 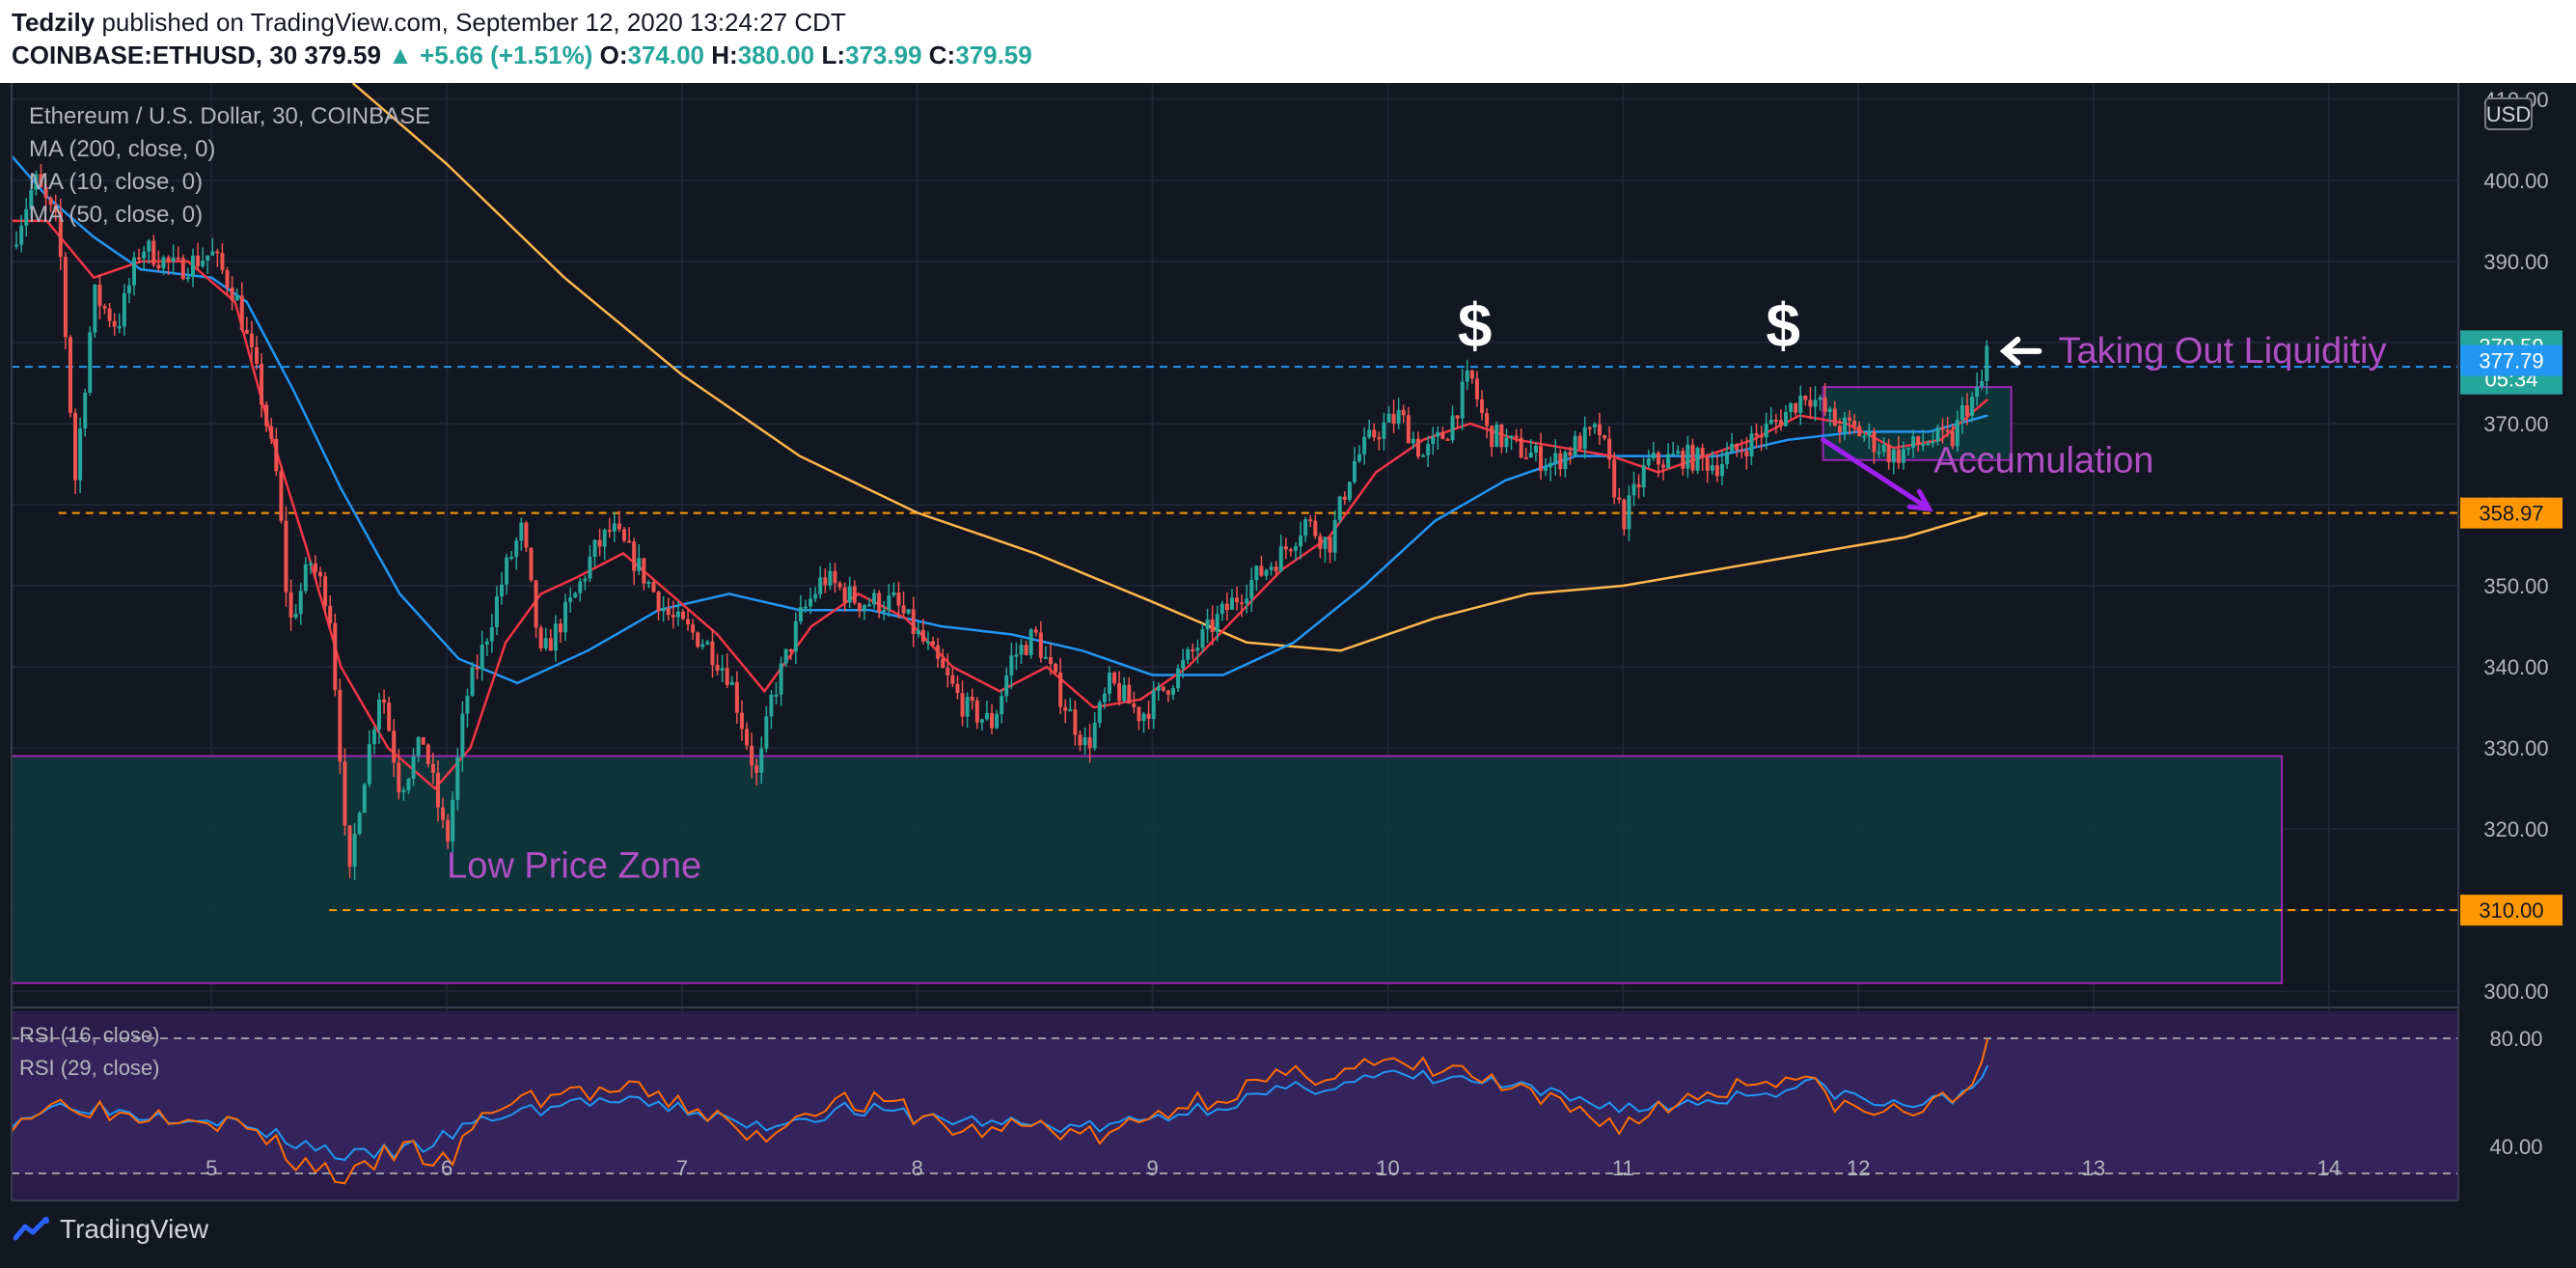 I want to click on author-name: Tedzily, so click(x=54, y=22).